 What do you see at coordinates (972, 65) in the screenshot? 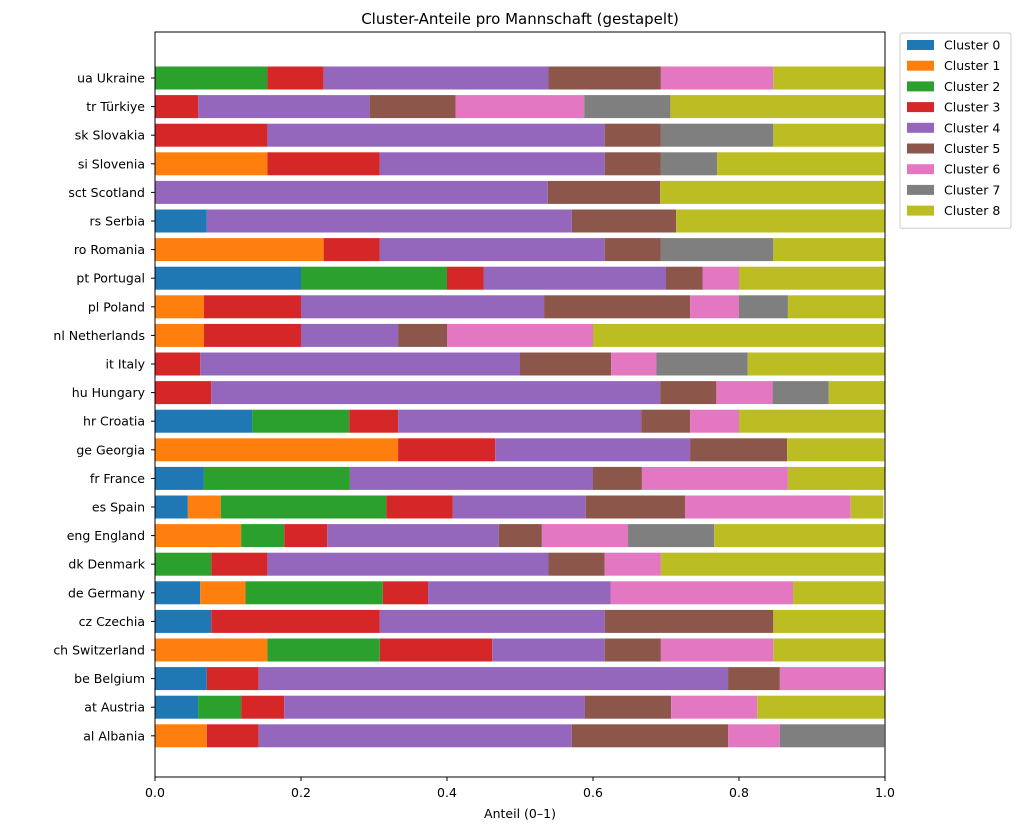
I see `legend-label: Cluster 1` at bounding box center [972, 65].